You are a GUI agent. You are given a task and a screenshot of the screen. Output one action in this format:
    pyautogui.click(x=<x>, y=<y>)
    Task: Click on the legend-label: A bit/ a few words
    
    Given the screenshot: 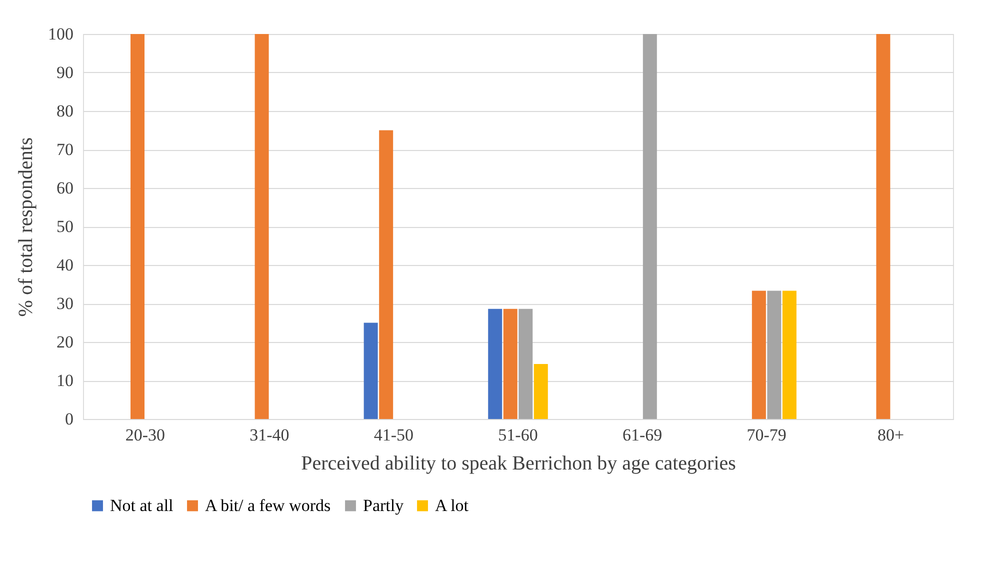 What is the action you would take?
    pyautogui.click(x=268, y=505)
    